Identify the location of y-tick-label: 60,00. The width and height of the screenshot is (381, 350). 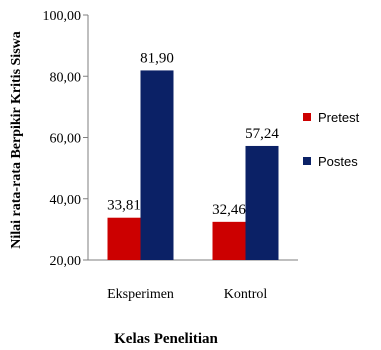
(66, 139).